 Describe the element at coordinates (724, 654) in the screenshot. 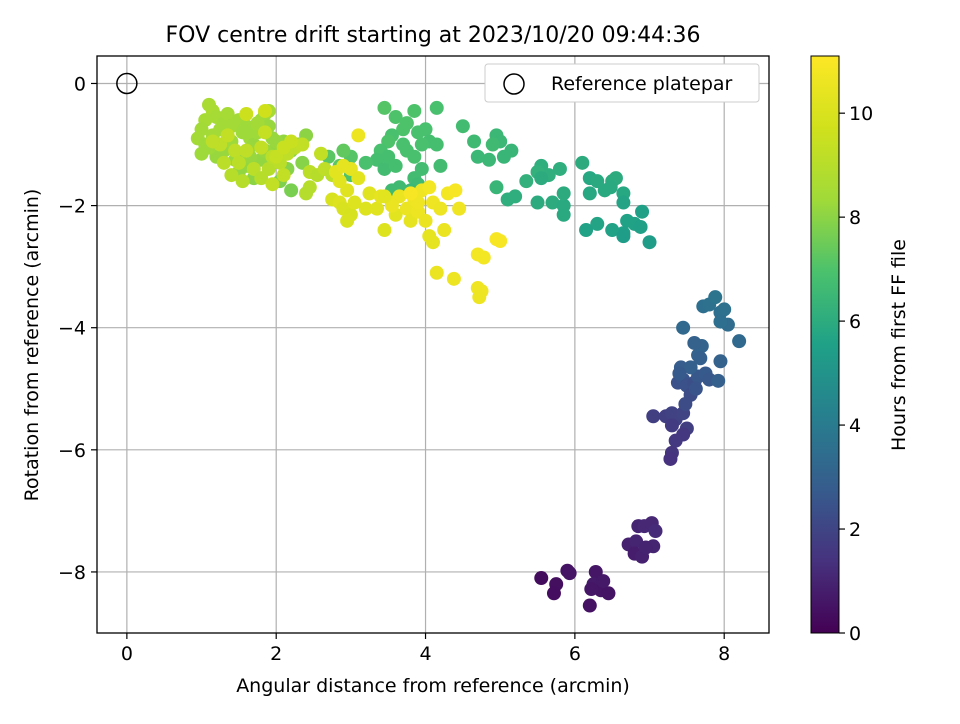

I see `x-tick-label: 8` at that location.